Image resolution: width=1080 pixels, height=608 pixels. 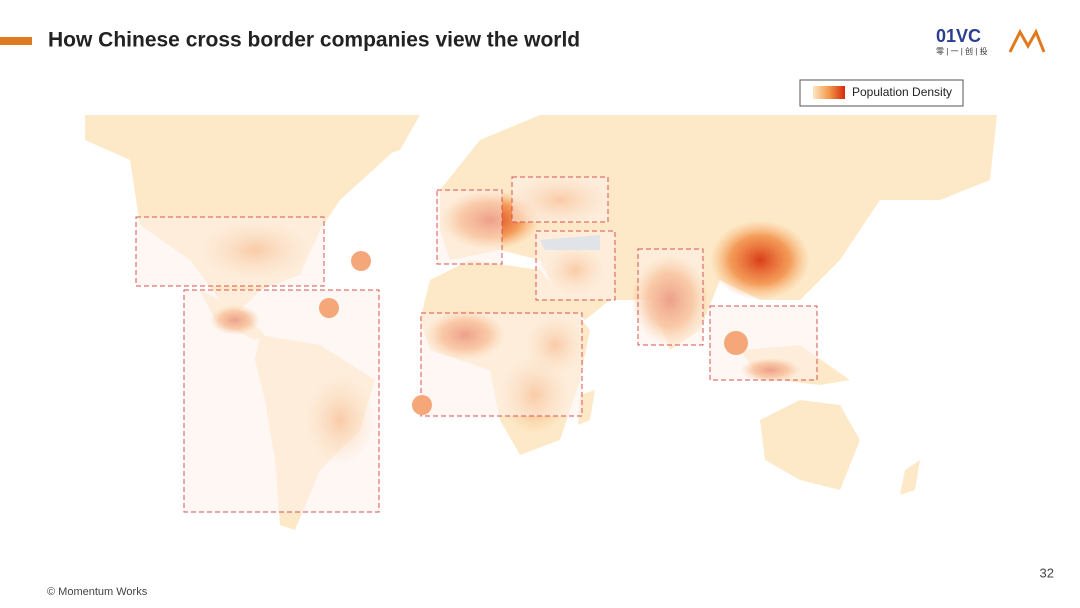 I want to click on legend: Population Density, so click(x=881, y=93).